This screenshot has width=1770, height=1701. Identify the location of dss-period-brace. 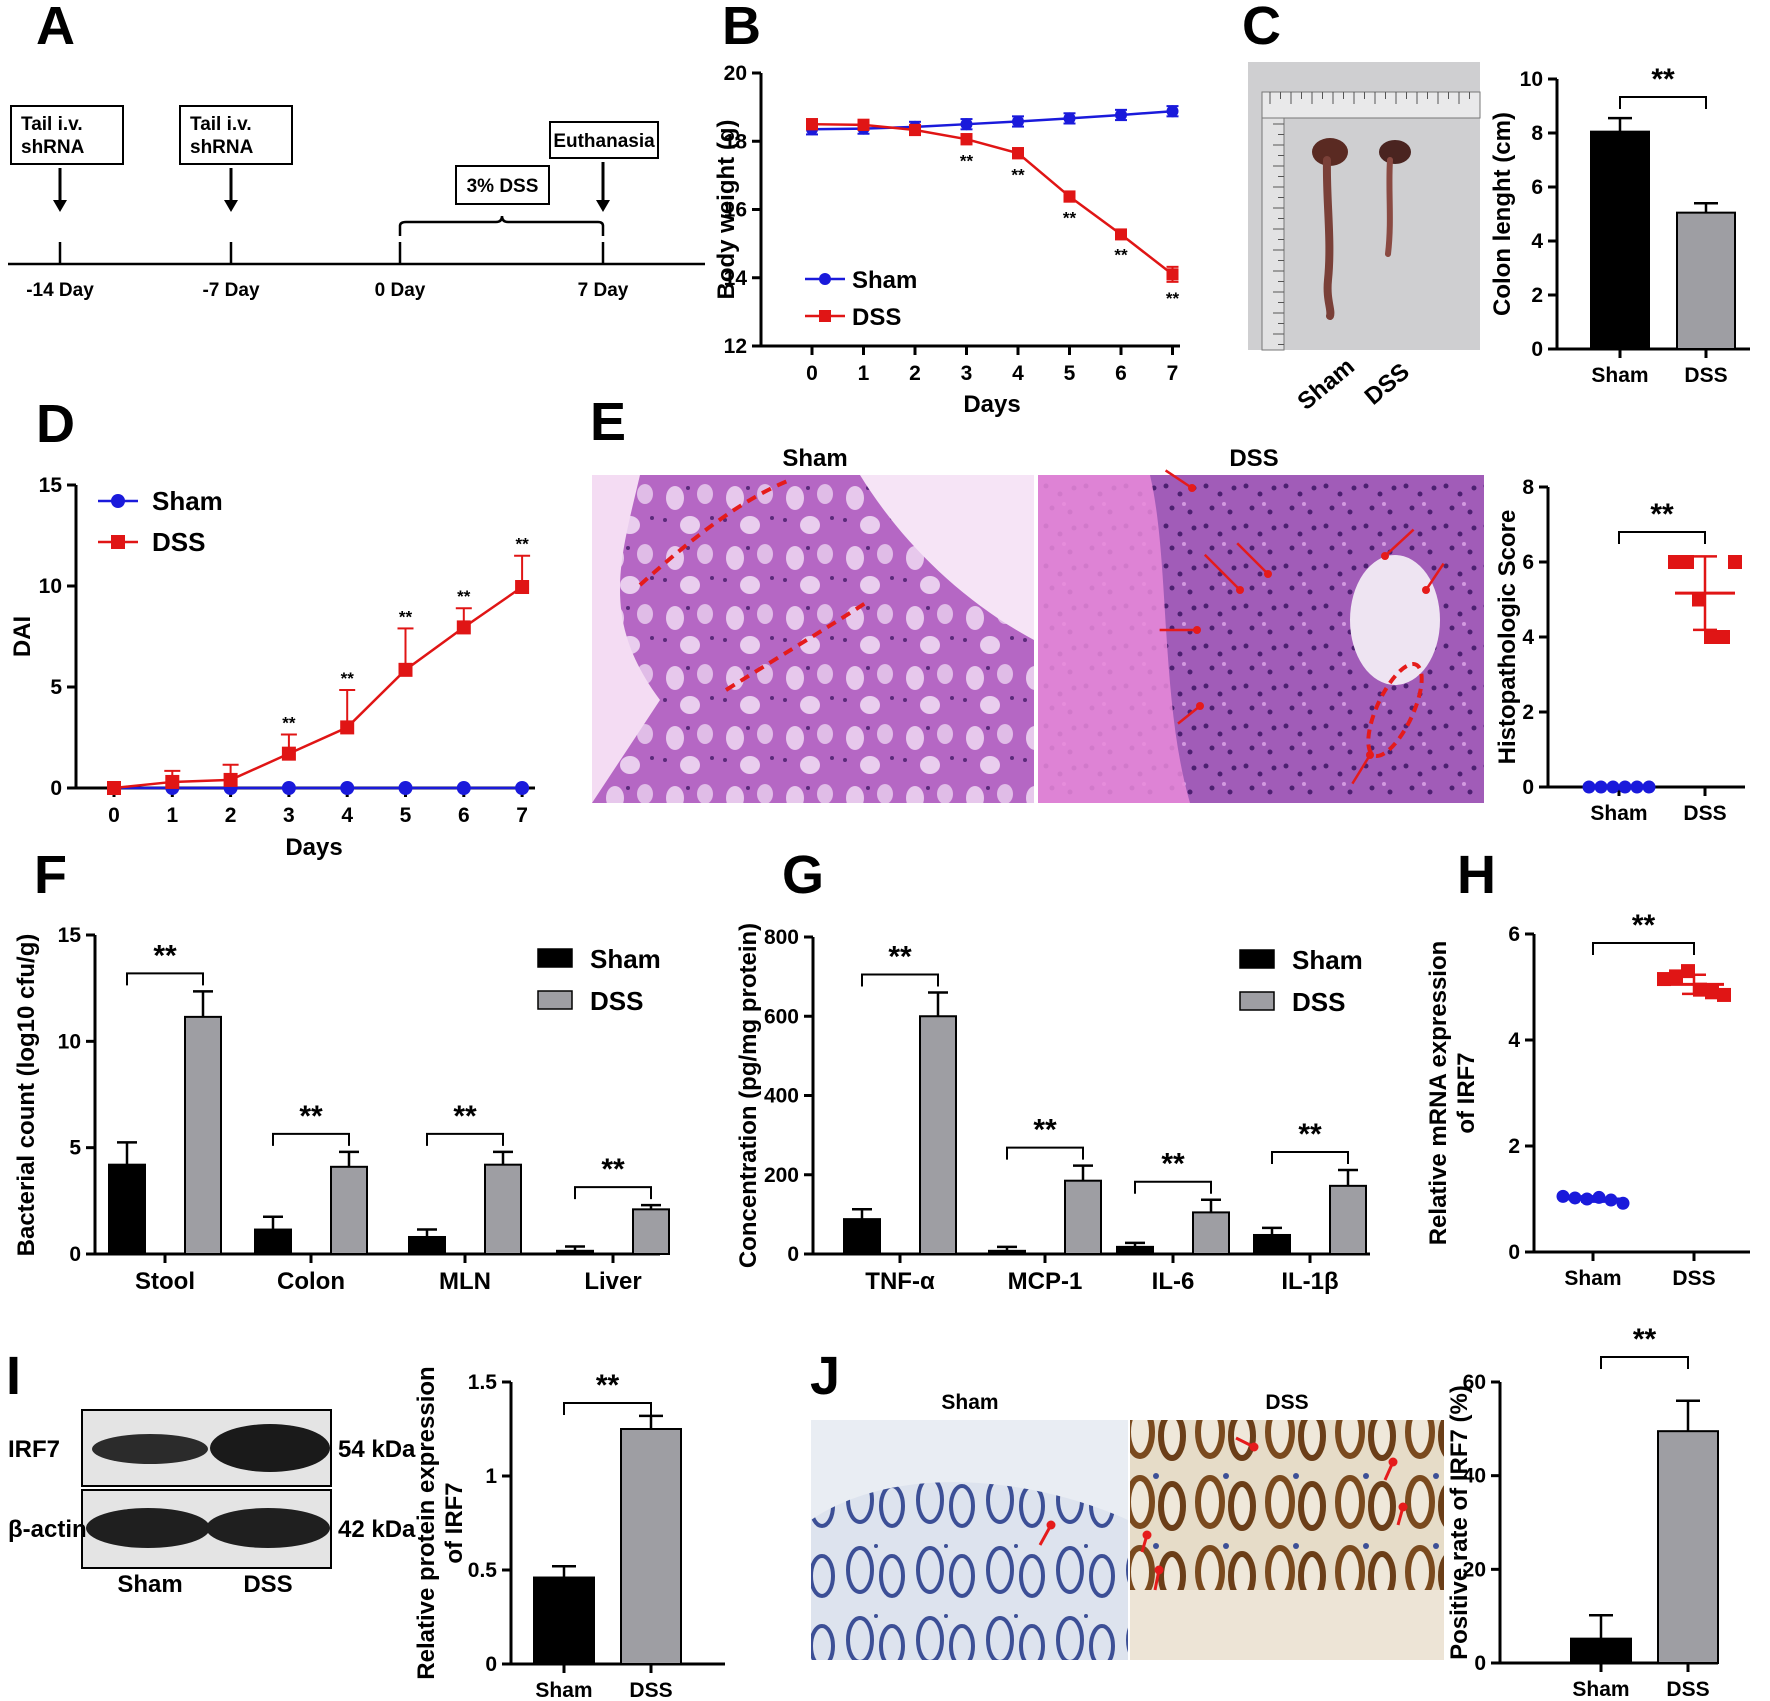
(501, 225).